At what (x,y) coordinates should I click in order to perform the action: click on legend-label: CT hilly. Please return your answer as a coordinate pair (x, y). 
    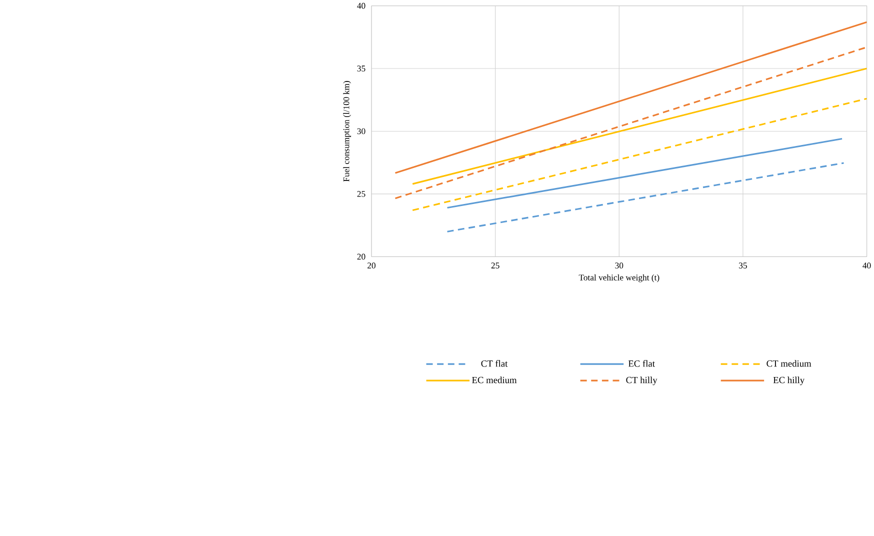
    Looking at the image, I should click on (642, 380).